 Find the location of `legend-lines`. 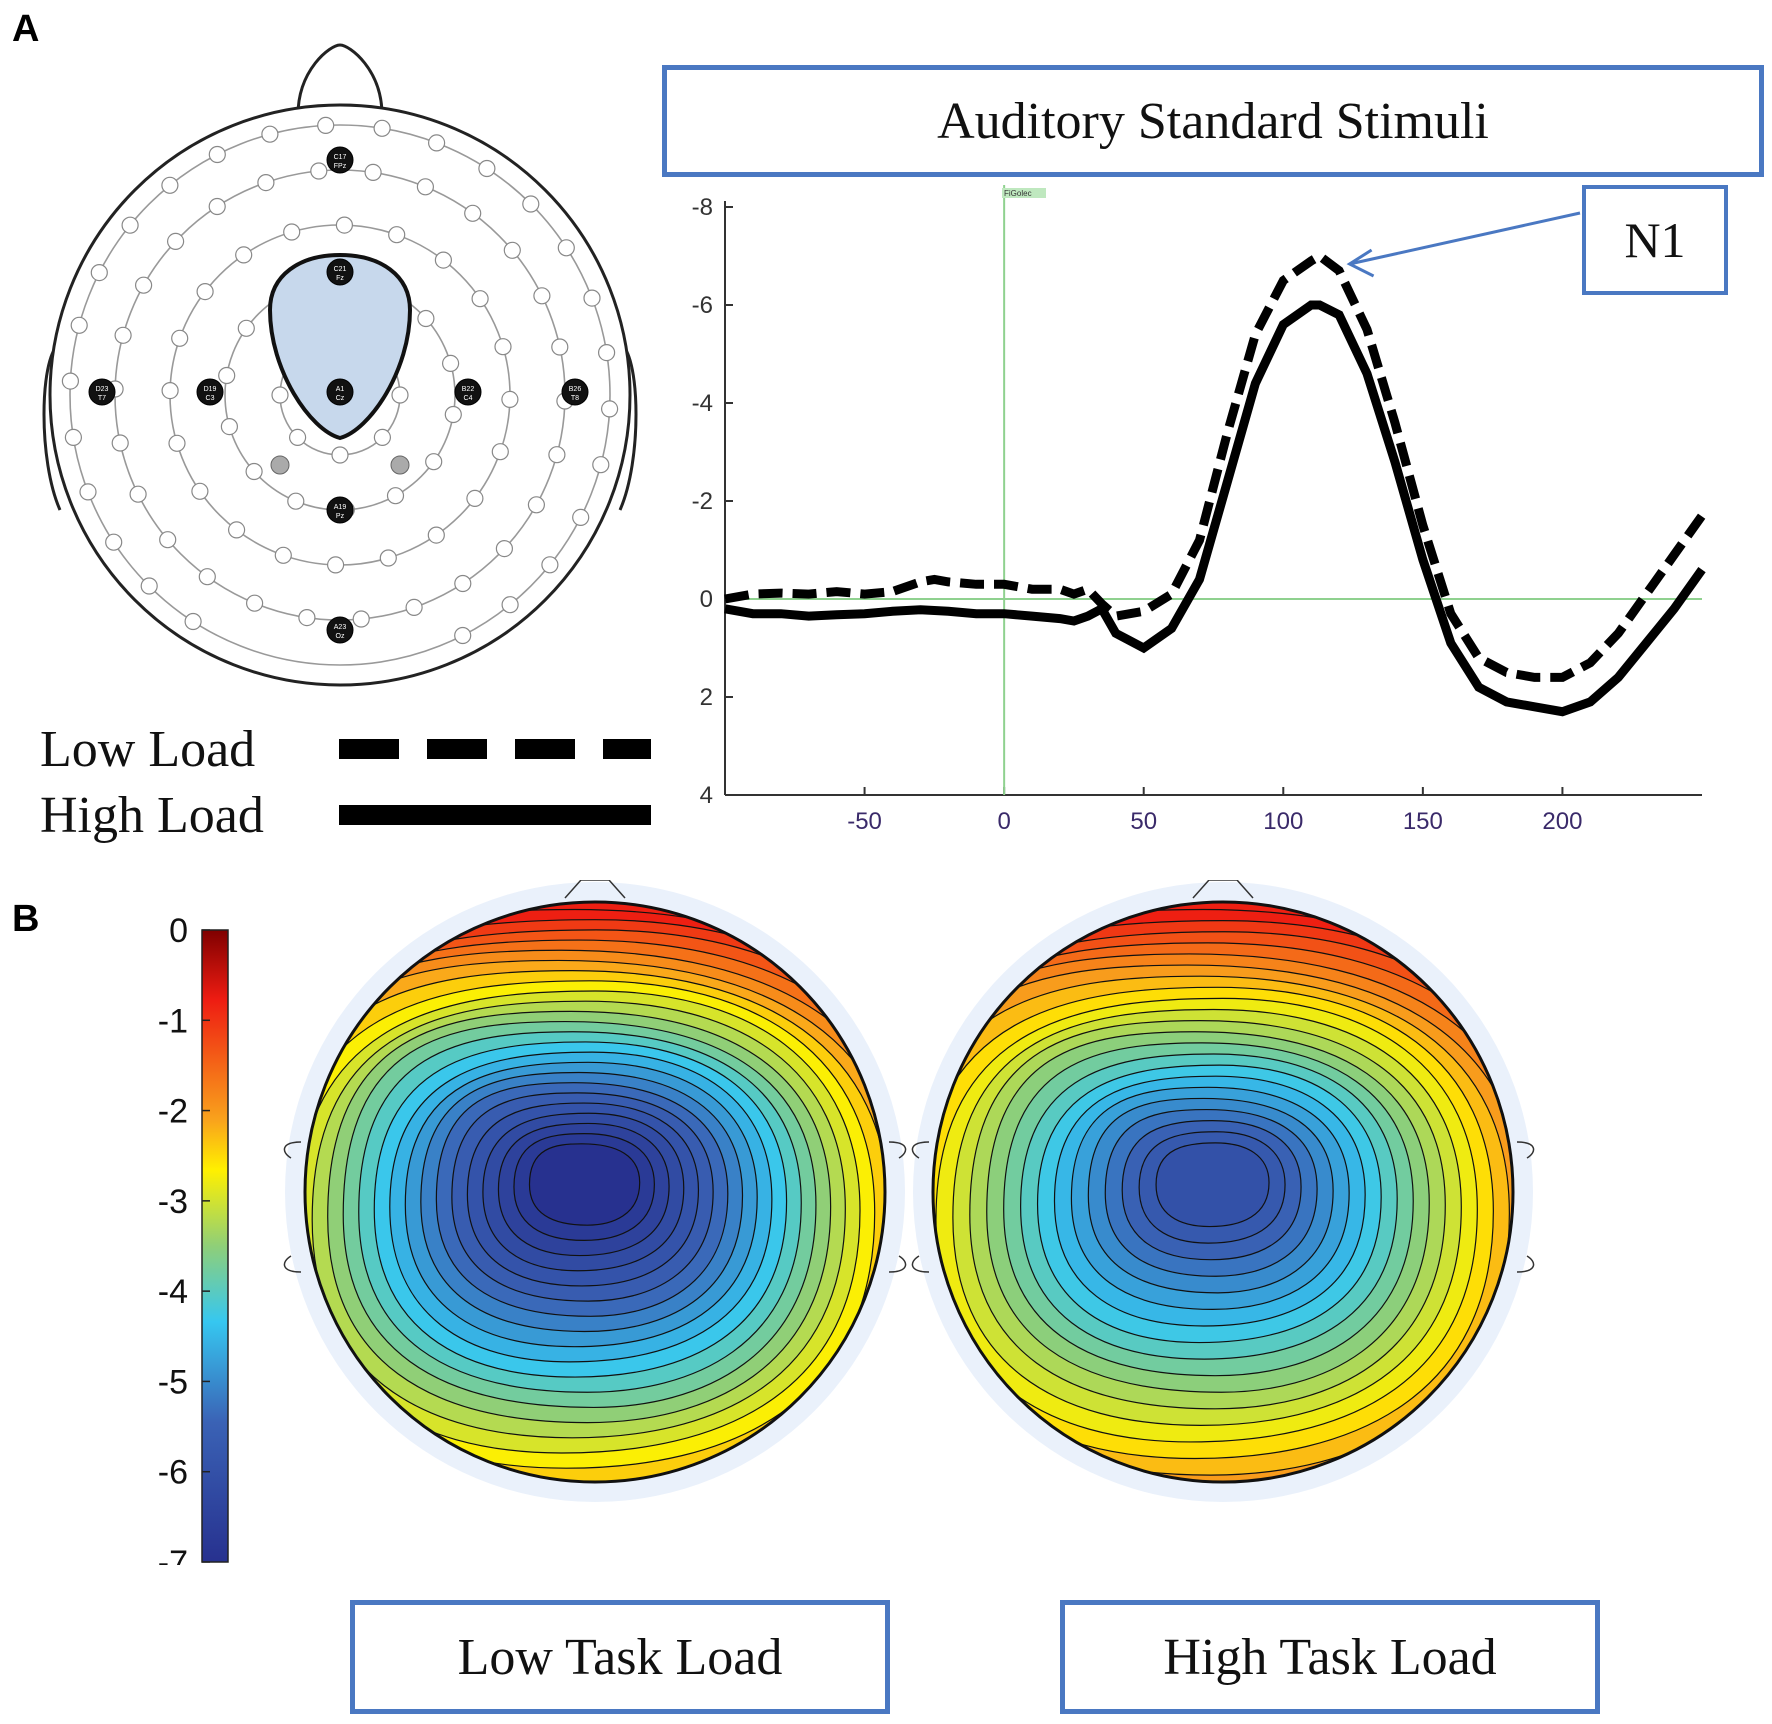

legend-lines is located at coordinates (495, 782).